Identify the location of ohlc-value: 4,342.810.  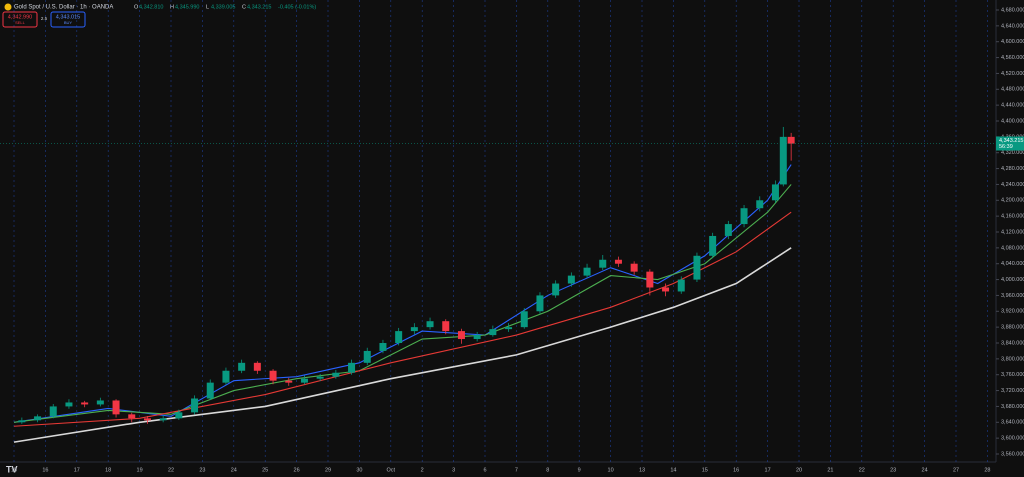
(151, 7).